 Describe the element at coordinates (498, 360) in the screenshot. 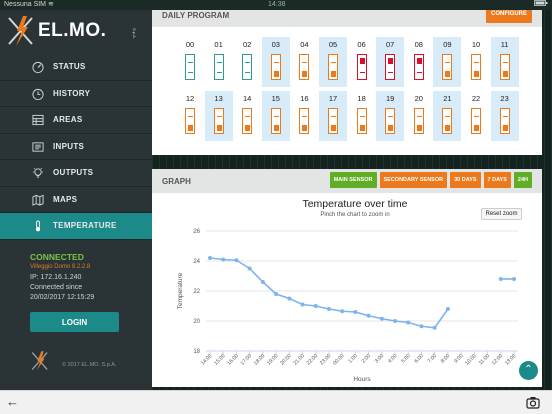

I see `x-tick-label: 12:00` at that location.